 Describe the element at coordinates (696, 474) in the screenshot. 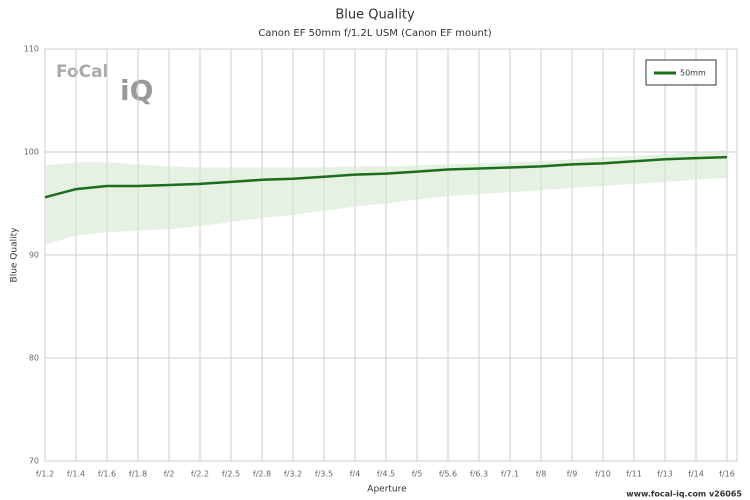

I see `x-tick-label: f/14` at that location.